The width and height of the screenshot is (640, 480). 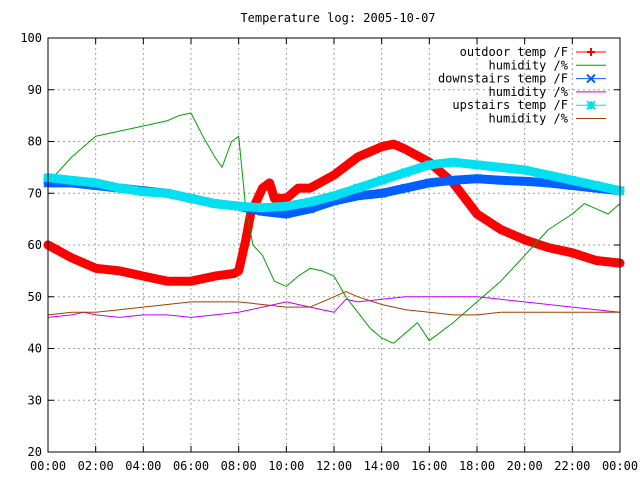 What do you see at coordinates (143, 466) in the screenshot?
I see `x-tick-label: 04:00` at bounding box center [143, 466].